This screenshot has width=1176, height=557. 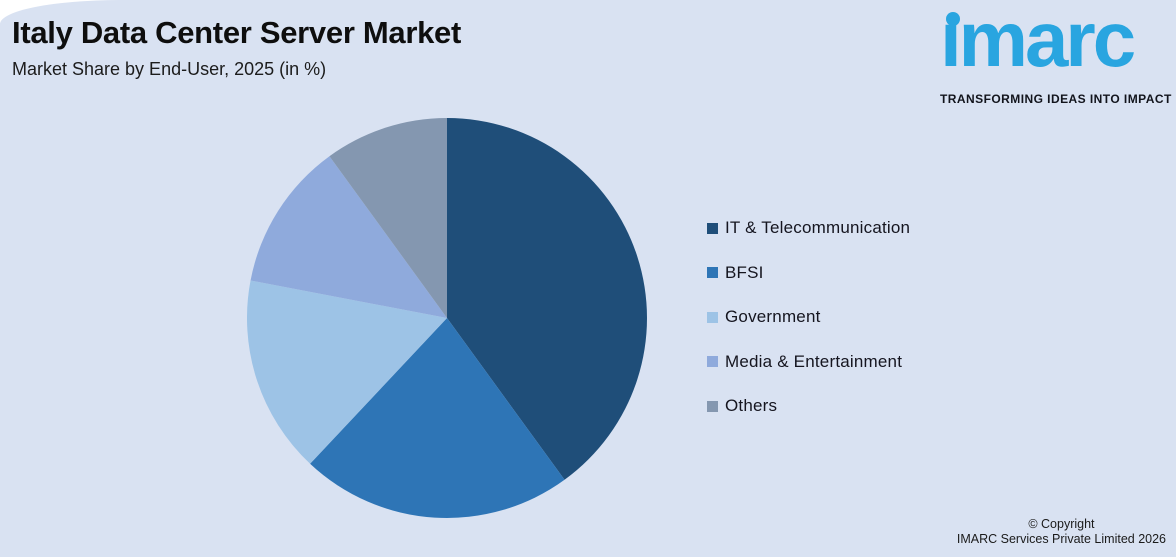 What do you see at coordinates (1056, 99) in the screenshot?
I see `logo-tagline: TRANSFORMING IDEAS INTO IMPACT` at bounding box center [1056, 99].